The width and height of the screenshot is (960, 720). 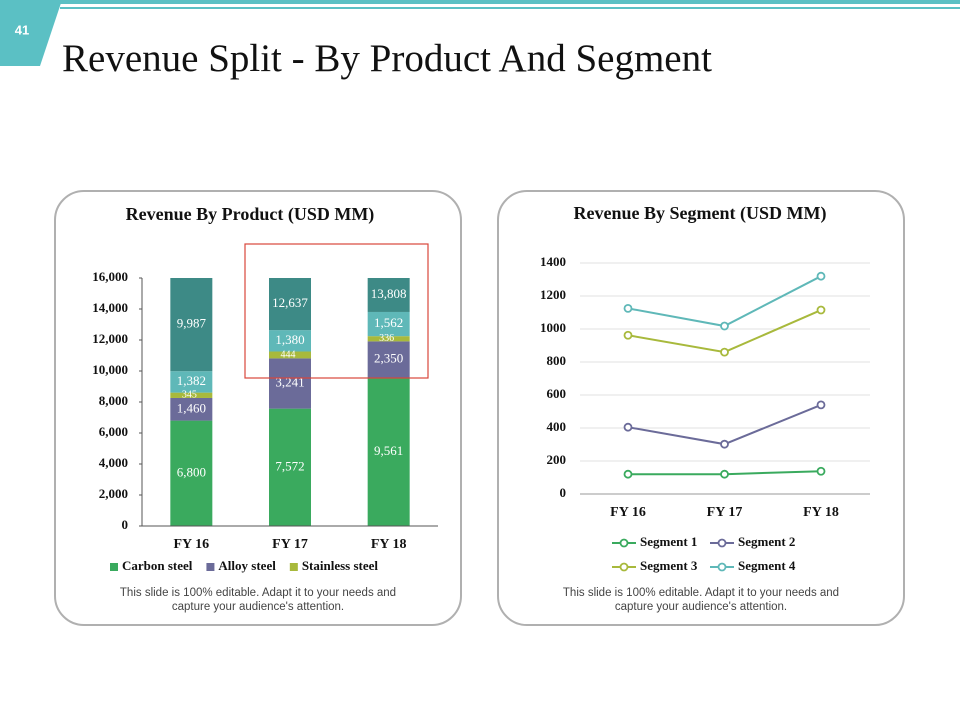 What do you see at coordinates (480, 2) in the screenshot?
I see `top-band` at bounding box center [480, 2].